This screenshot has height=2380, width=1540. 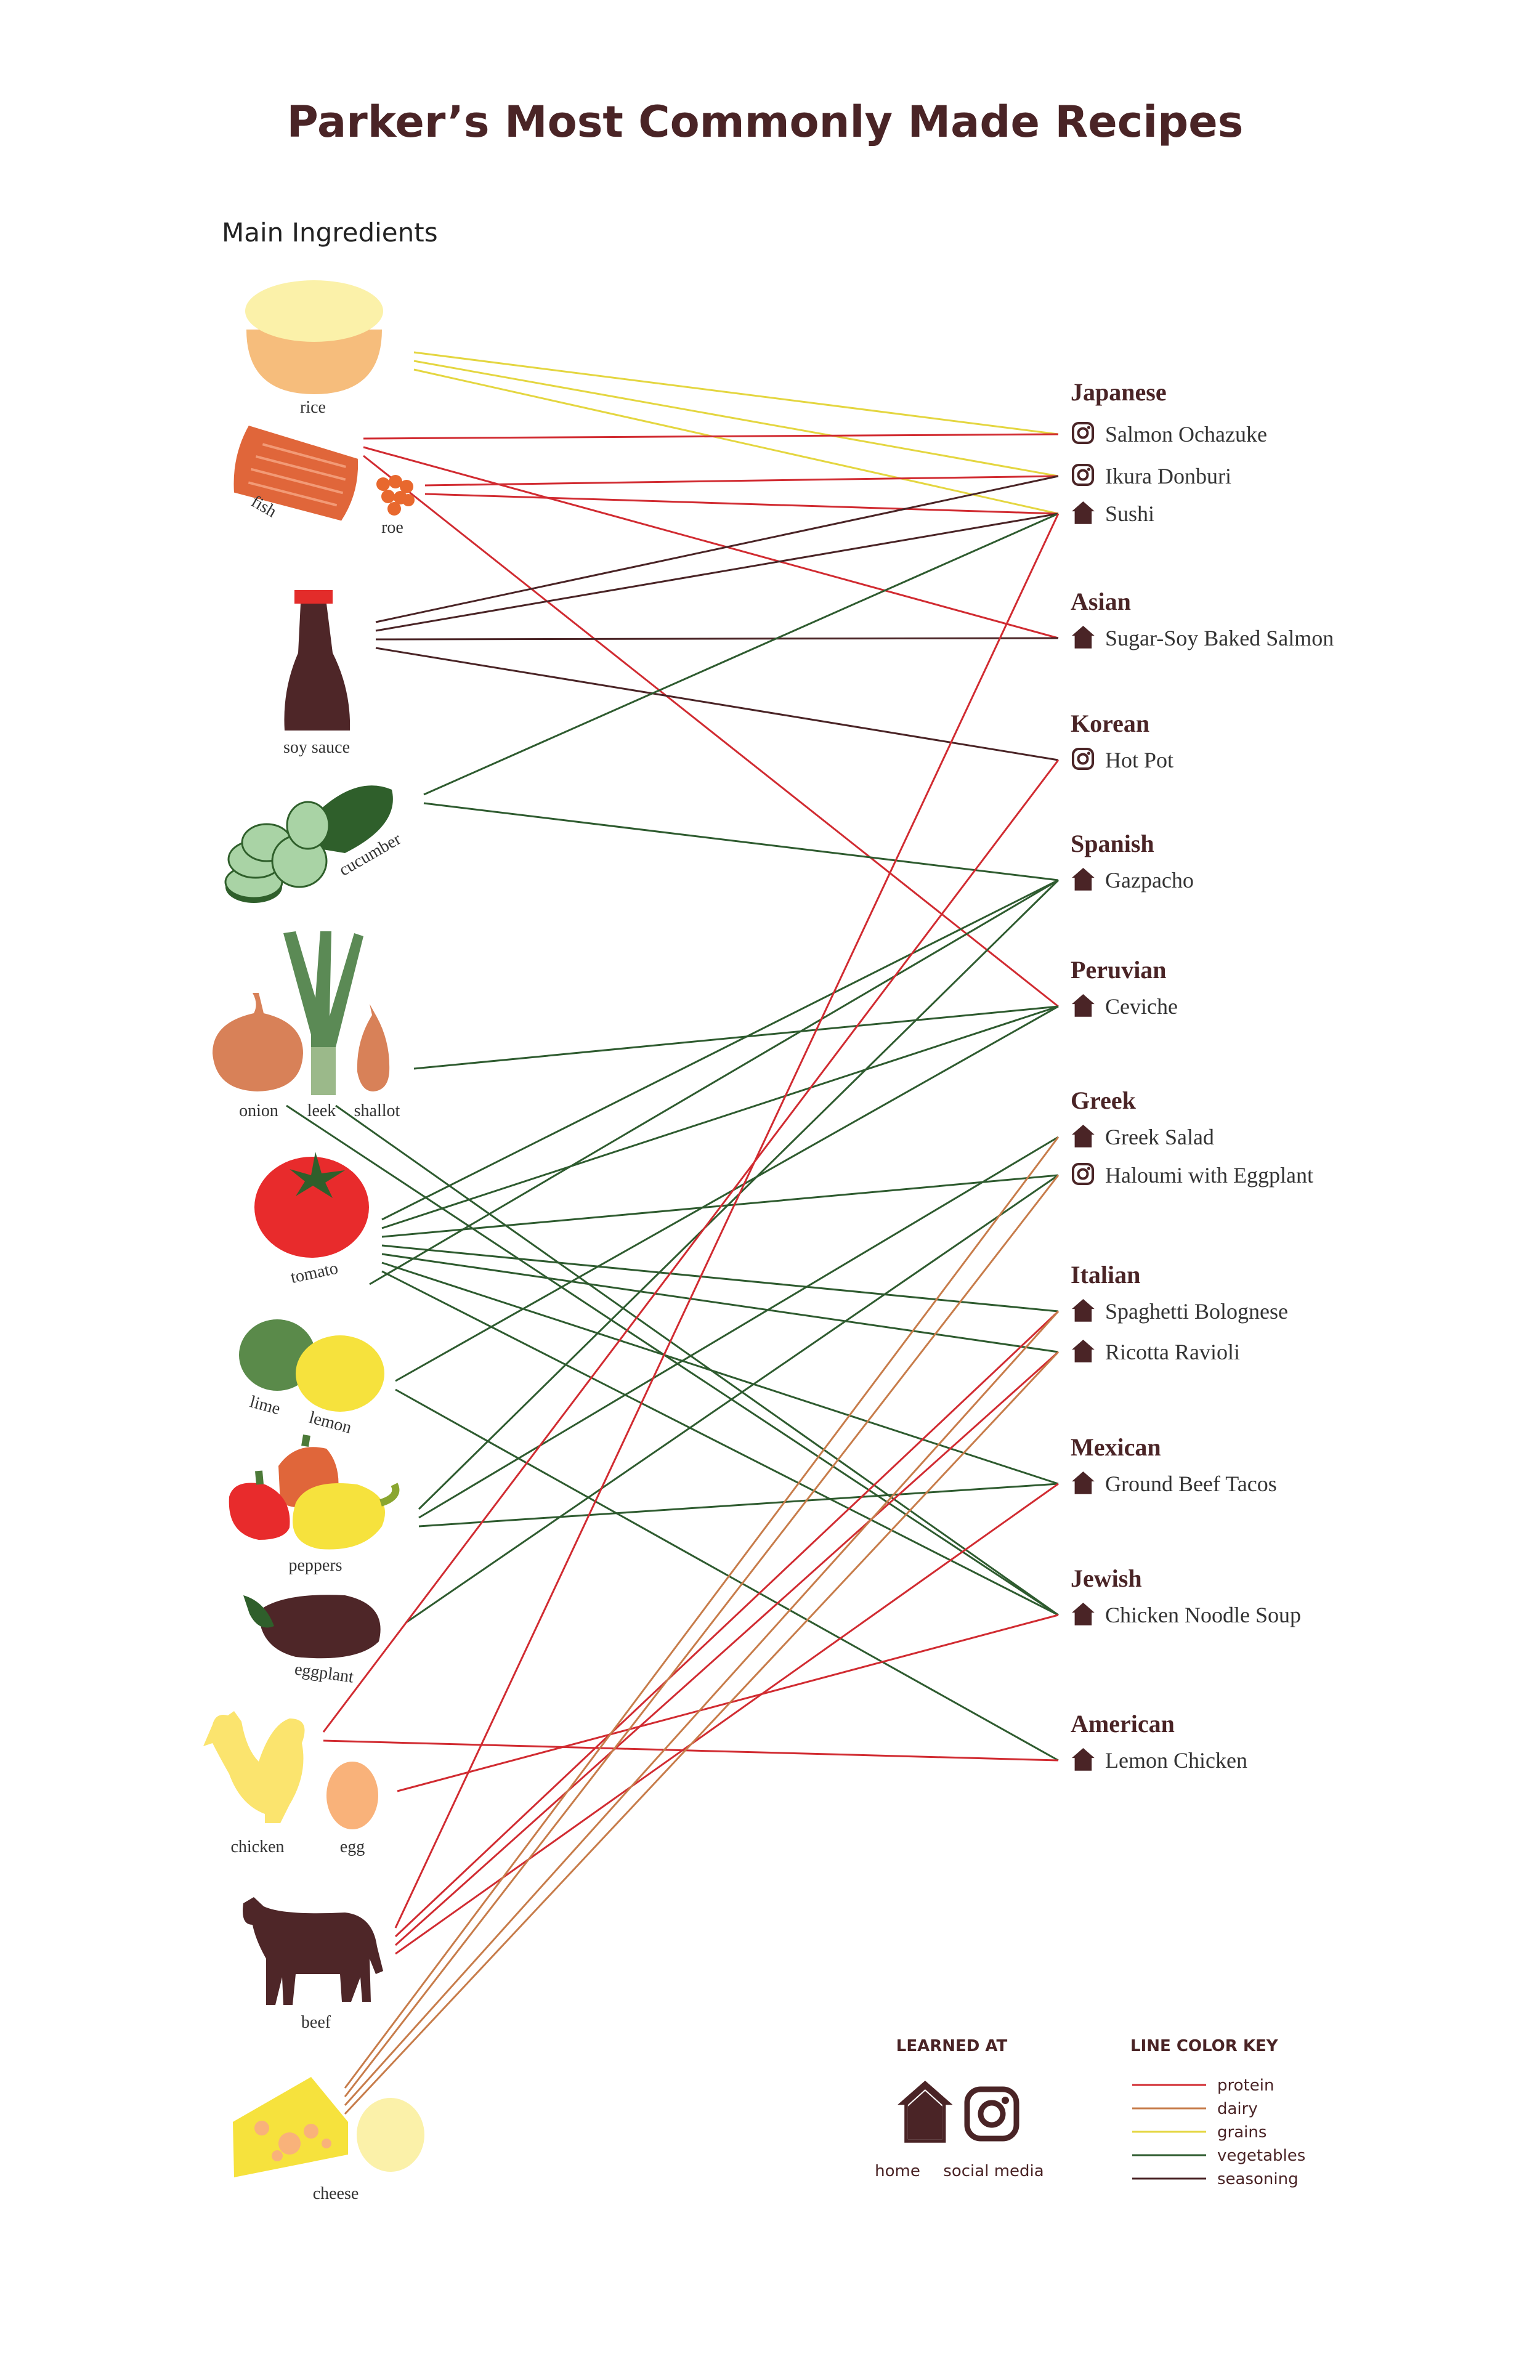 What do you see at coordinates (314, 1492) in the screenshot?
I see `peppers-illustration` at bounding box center [314, 1492].